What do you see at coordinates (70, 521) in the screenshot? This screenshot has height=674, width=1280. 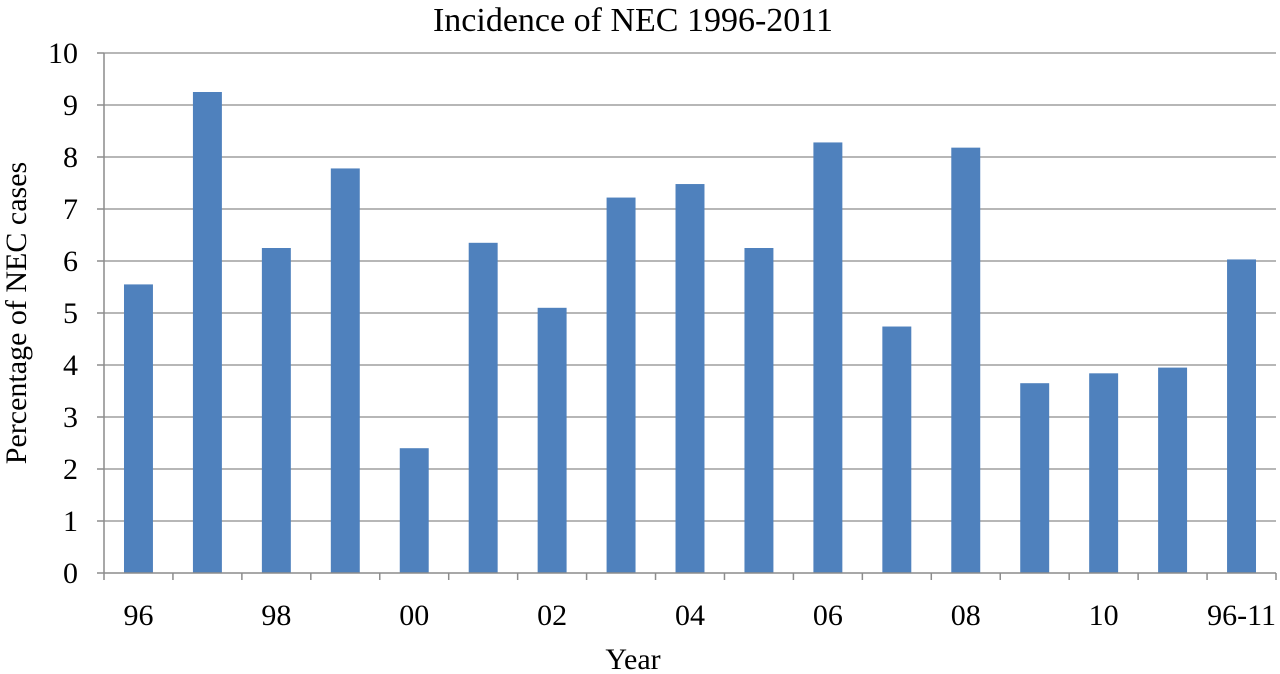 I see `y-tick-label: 1` at bounding box center [70, 521].